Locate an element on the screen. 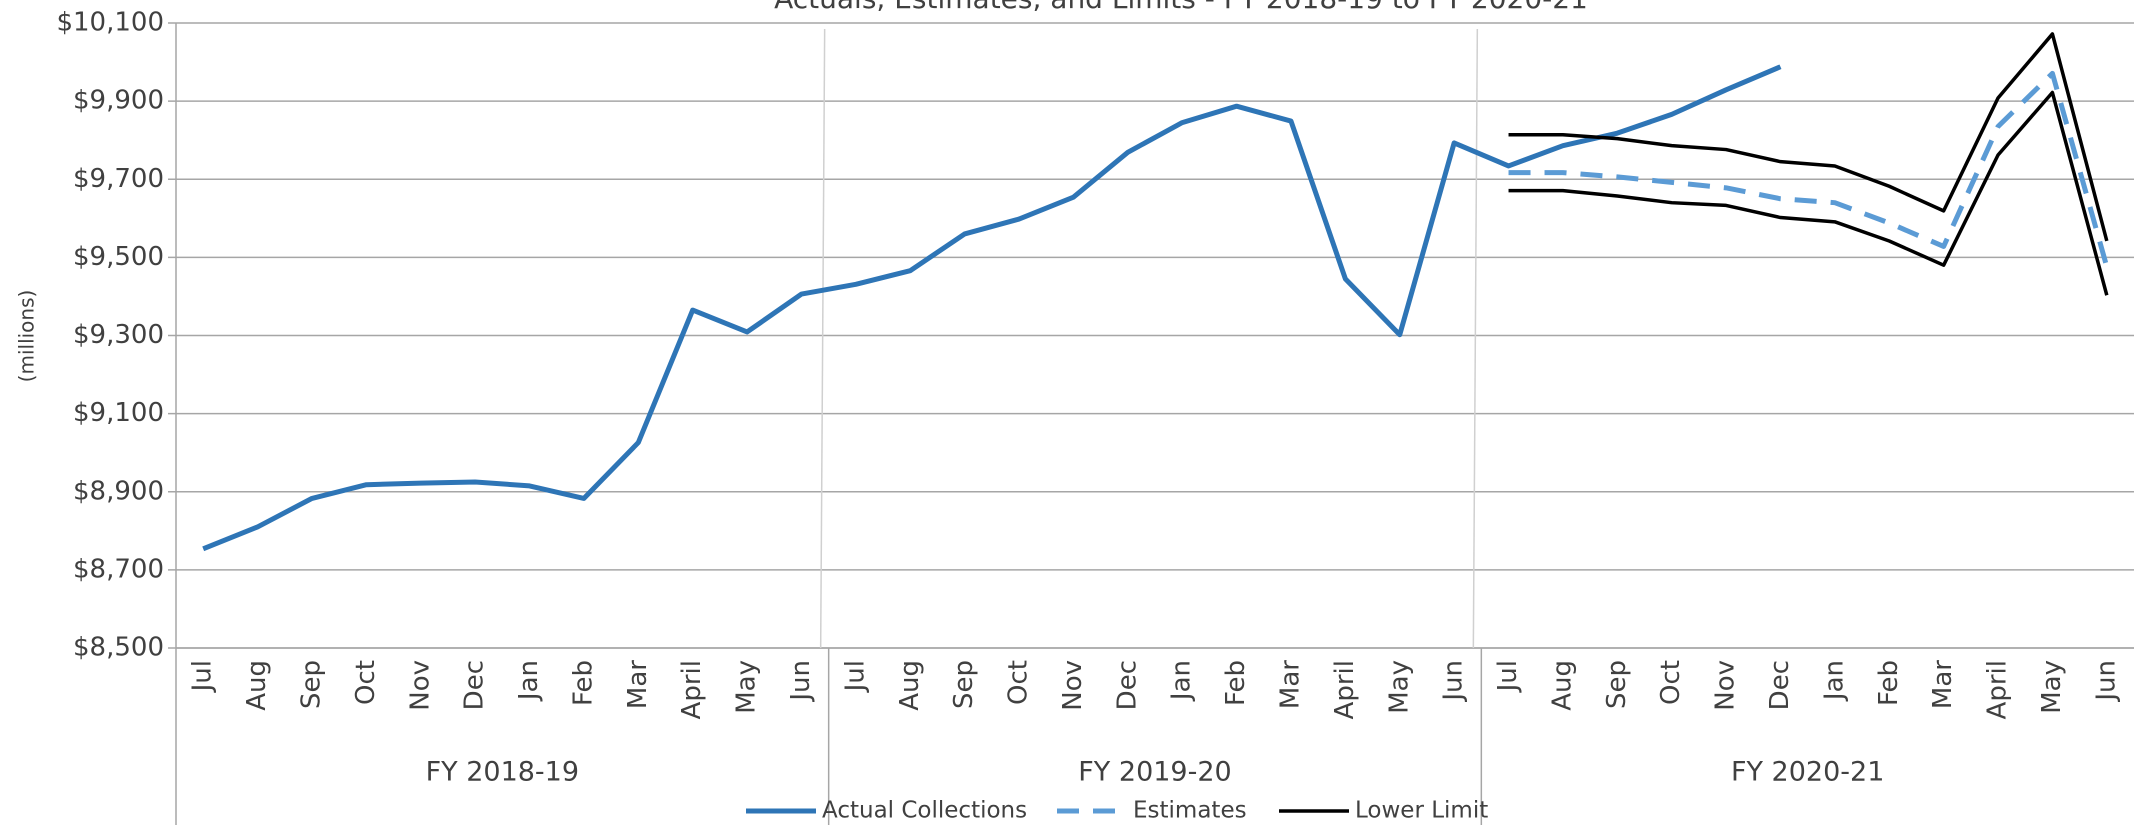  legend-label: Actual Collections is located at coordinates (924, 811).